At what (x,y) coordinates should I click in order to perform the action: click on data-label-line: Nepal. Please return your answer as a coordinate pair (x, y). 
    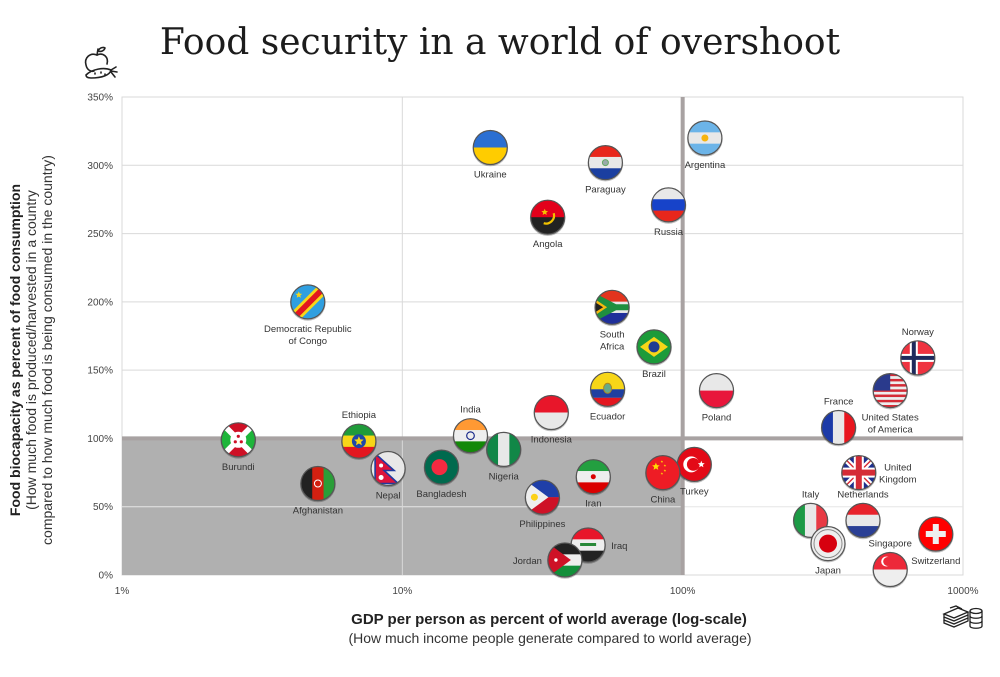
    Looking at the image, I should click on (388, 496).